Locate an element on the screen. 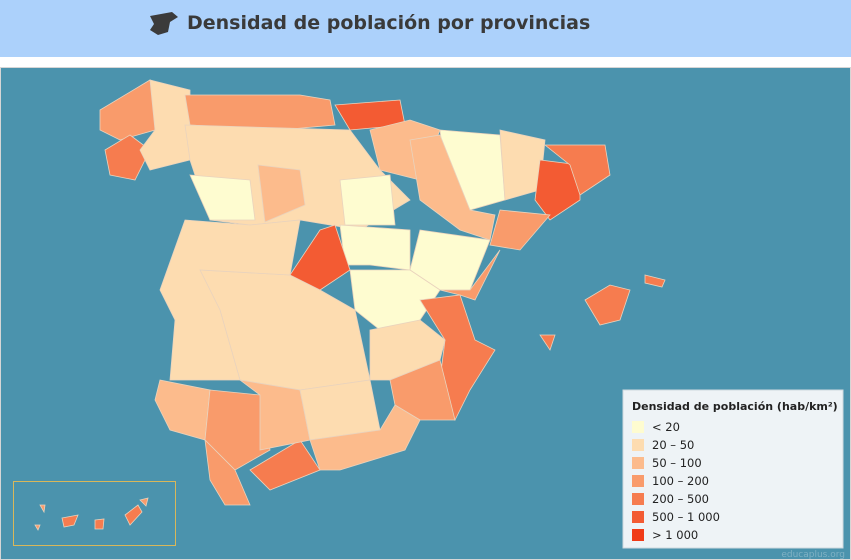  watermark: educaplus.org is located at coordinates (813, 555).